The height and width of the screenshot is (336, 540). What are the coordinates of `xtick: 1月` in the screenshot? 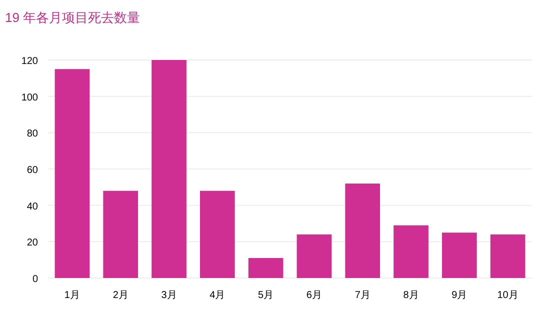 It's located at (72, 295).